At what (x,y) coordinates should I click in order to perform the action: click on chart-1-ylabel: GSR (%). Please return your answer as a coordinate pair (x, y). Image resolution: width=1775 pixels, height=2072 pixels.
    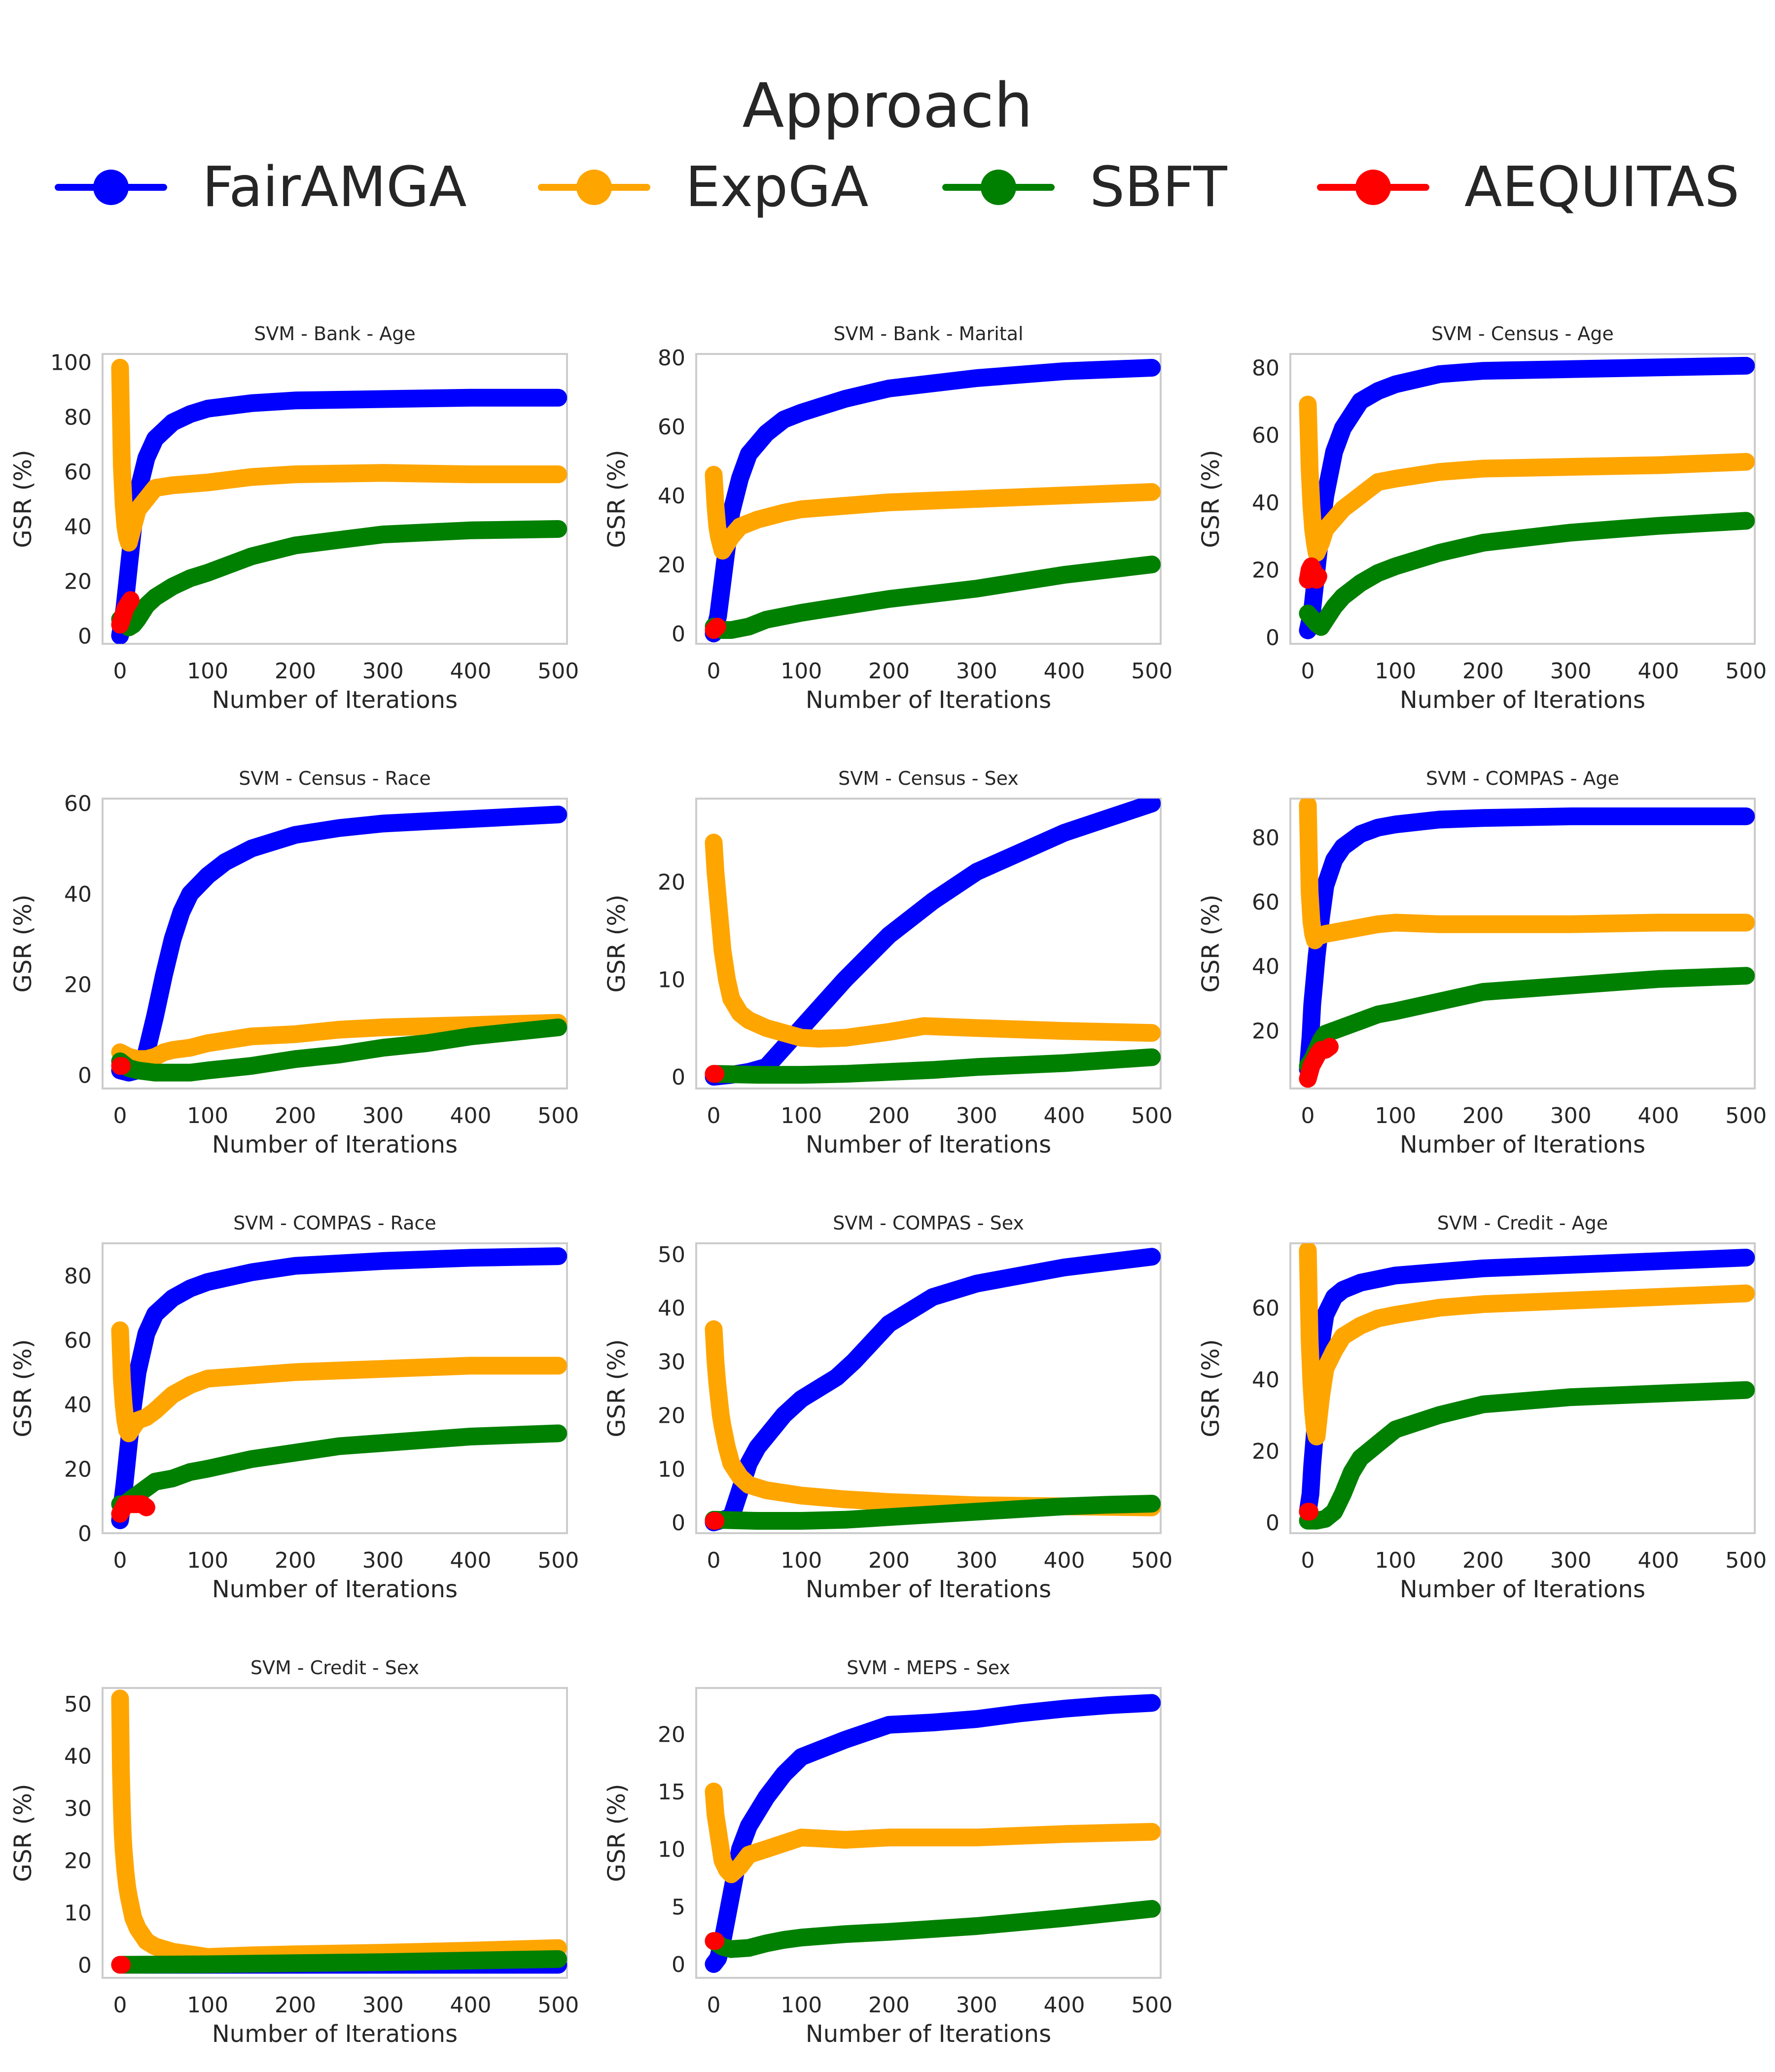
    Looking at the image, I should click on (23, 499).